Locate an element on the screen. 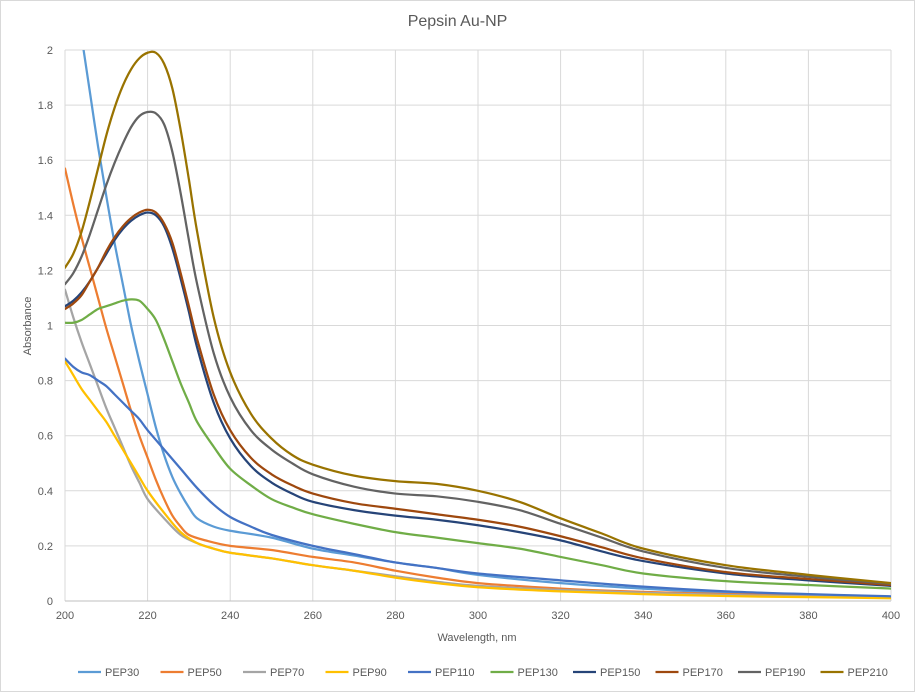 This screenshot has height=692, width=915. legend-item-pep190: PEP190 is located at coordinates (771, 673).